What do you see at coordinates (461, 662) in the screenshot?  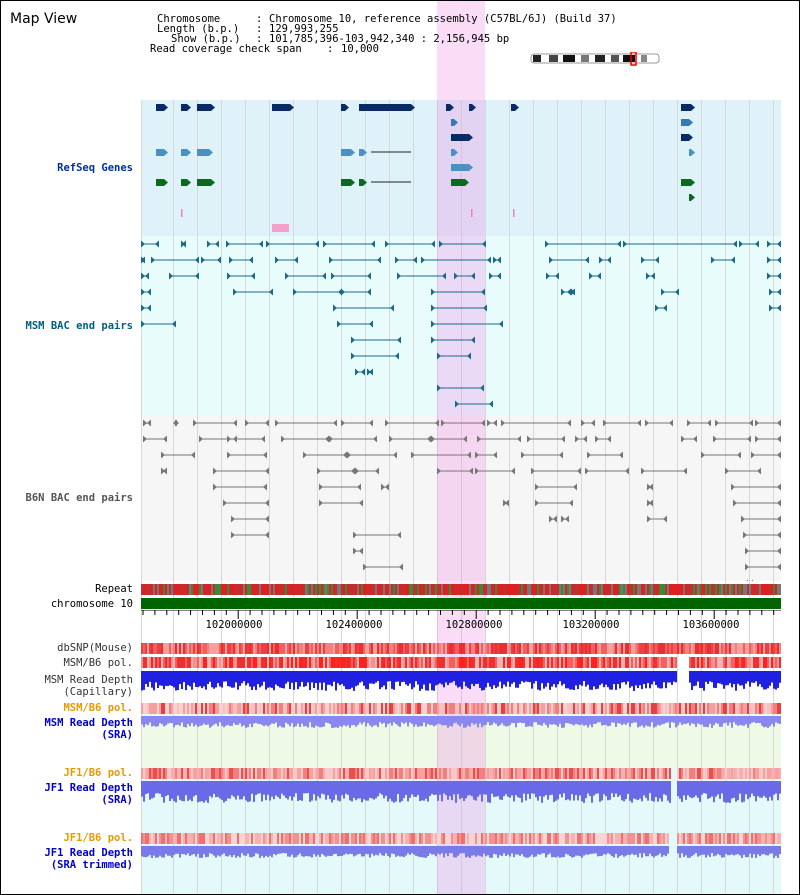 I see `msm-b6-pol-heat-track` at bounding box center [461, 662].